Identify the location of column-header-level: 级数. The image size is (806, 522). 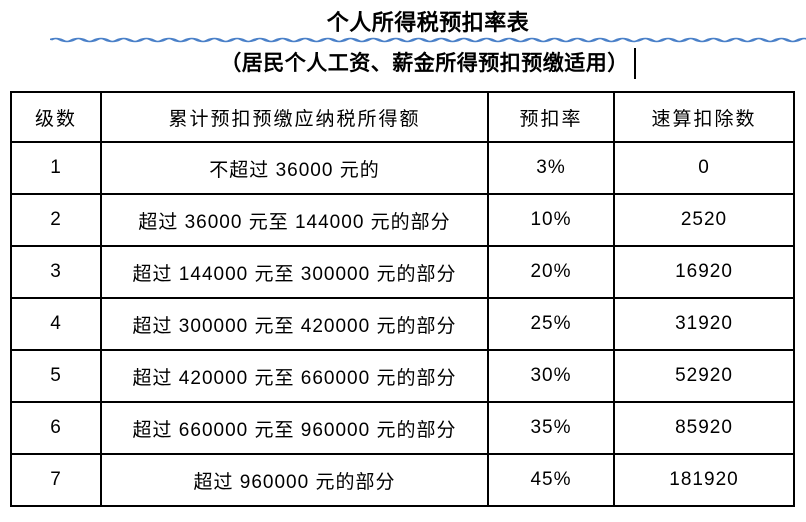
(56, 117).